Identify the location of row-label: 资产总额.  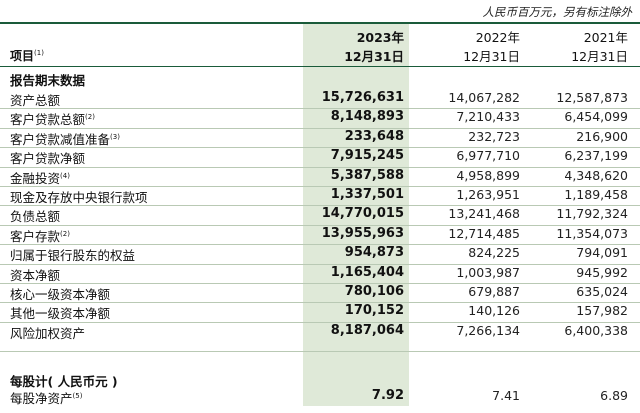
(35, 99).